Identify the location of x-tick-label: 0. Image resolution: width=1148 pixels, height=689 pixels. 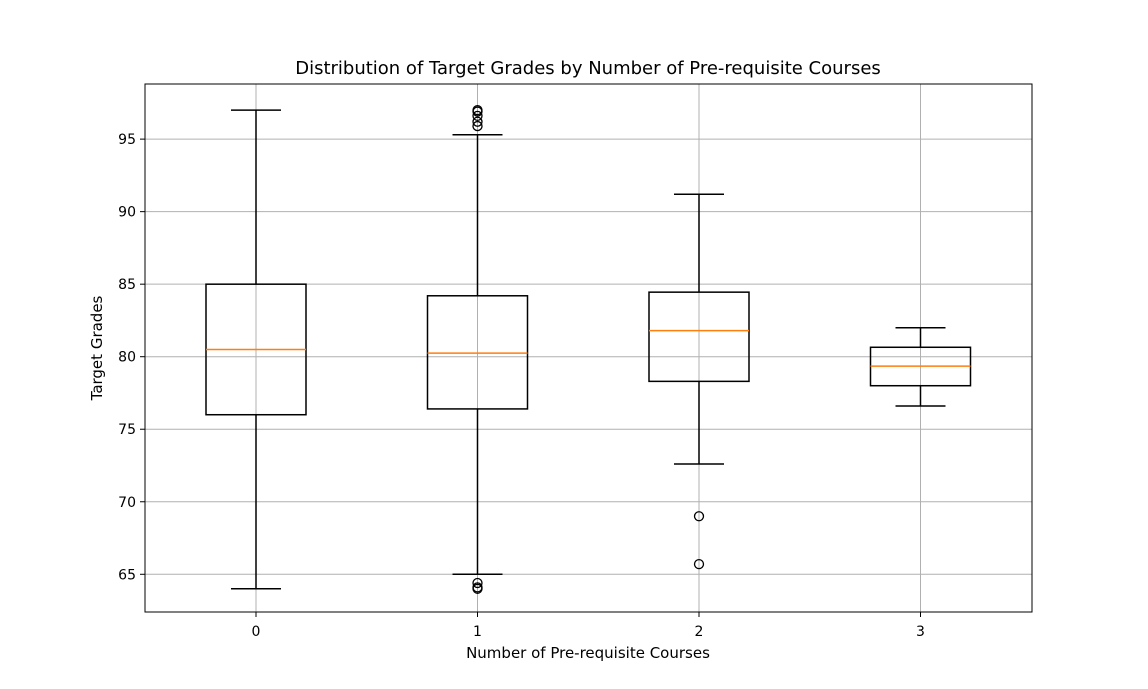
(256, 632).